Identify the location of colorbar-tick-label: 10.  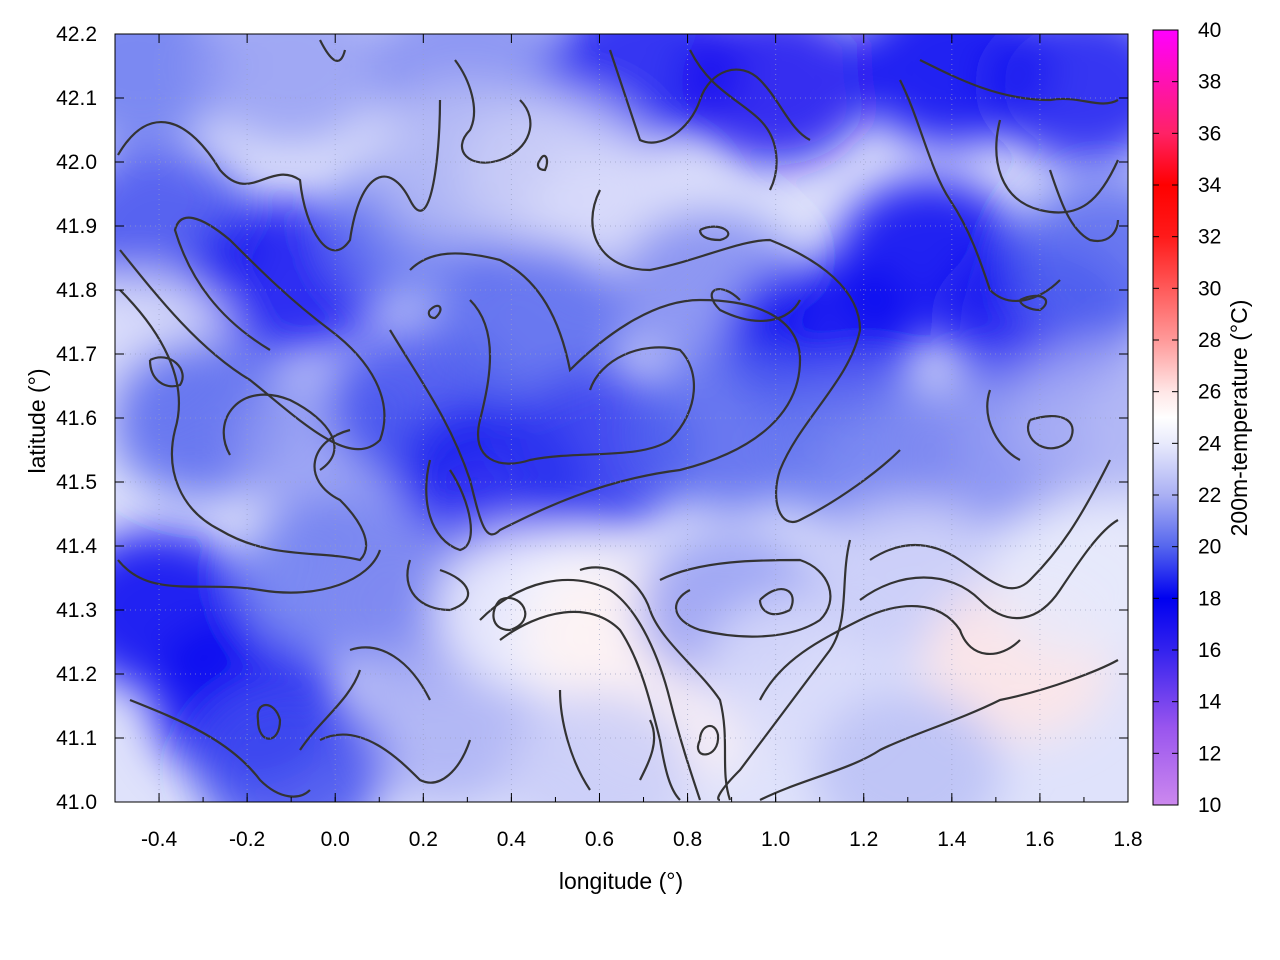
(1209, 805).